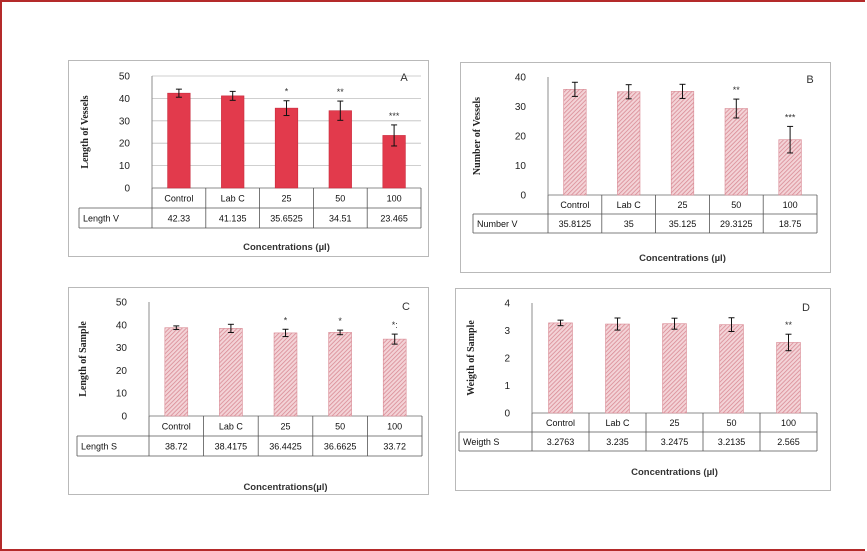 The width and height of the screenshot is (867, 551). I want to click on y-tick-label: 1, so click(507, 386).